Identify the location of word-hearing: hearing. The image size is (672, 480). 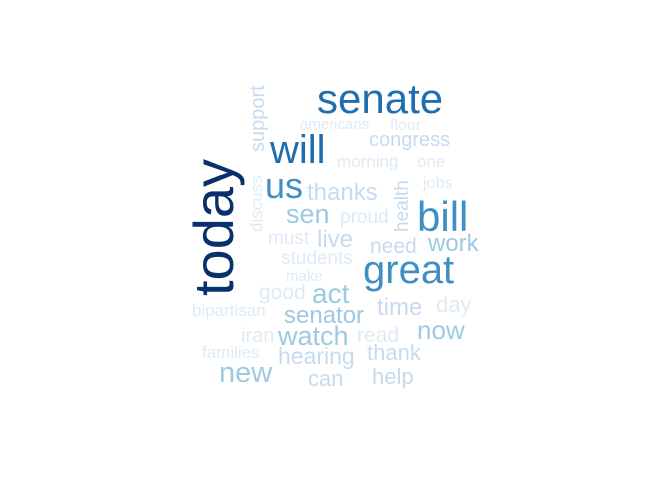
(316, 356).